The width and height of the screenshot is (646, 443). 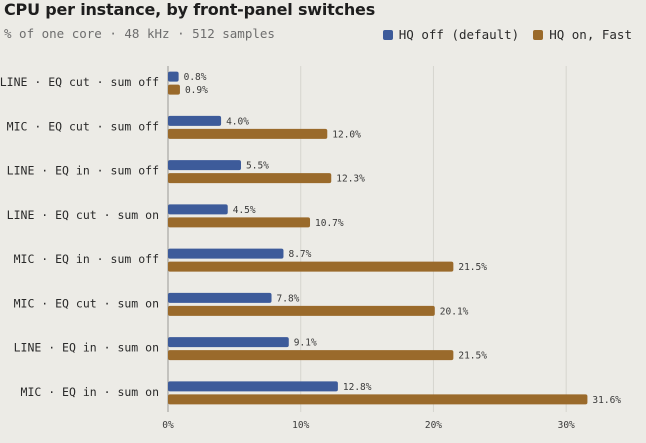 I want to click on legend-label-hq-on: HQ on, Fast, so click(x=590, y=34).